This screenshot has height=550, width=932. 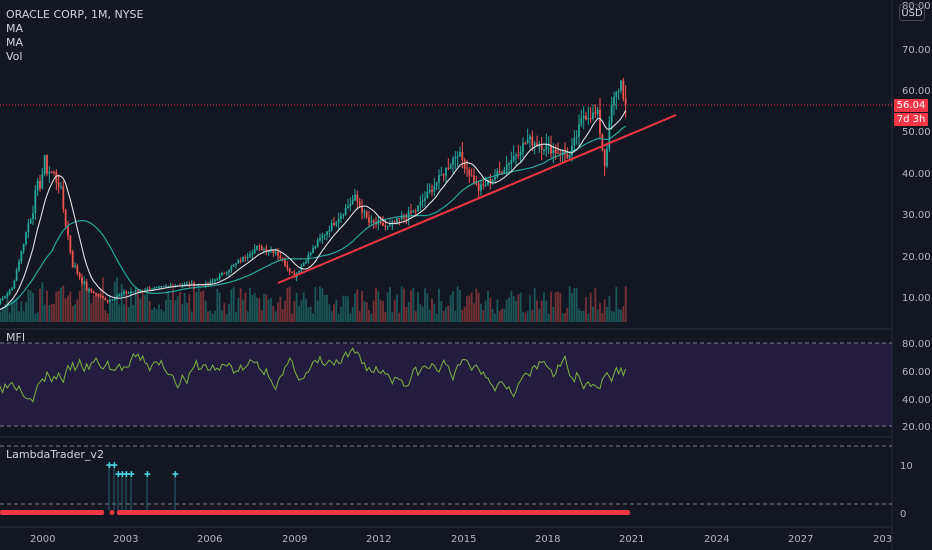 What do you see at coordinates (631, 539) in the screenshot?
I see `time-tick: 2021` at bounding box center [631, 539].